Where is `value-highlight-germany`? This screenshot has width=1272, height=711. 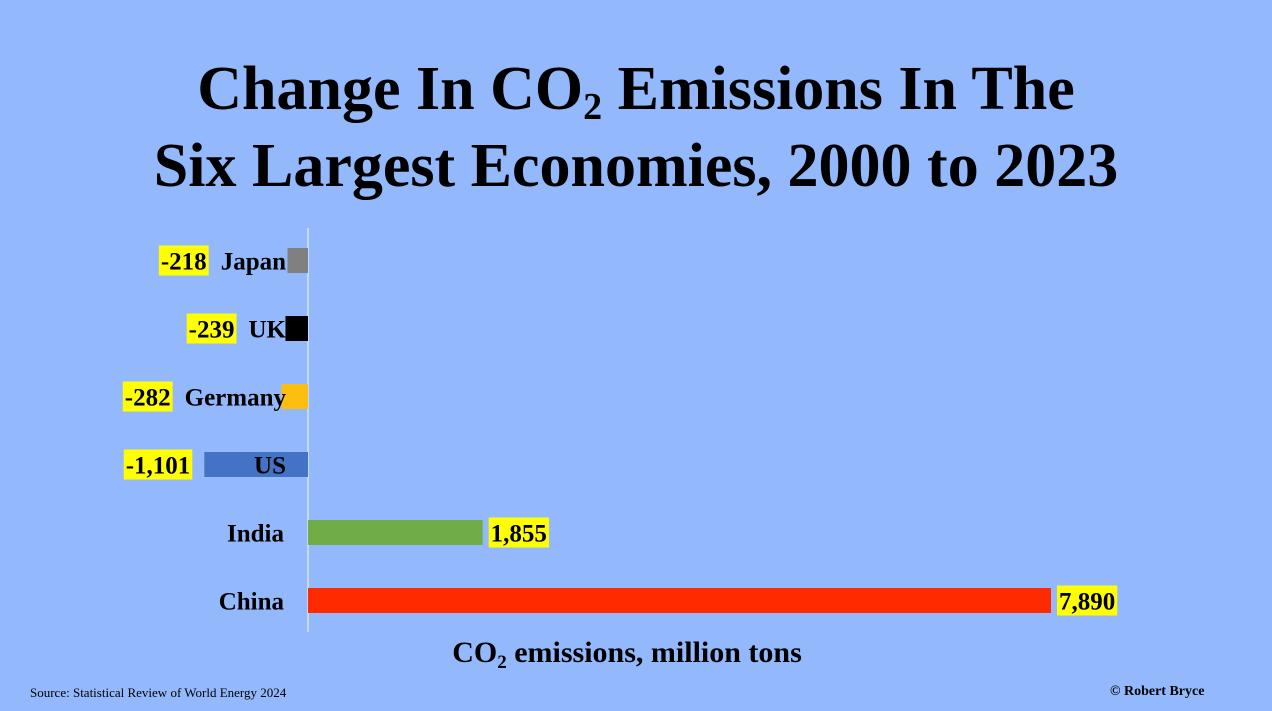
value-highlight-germany is located at coordinates (147, 396).